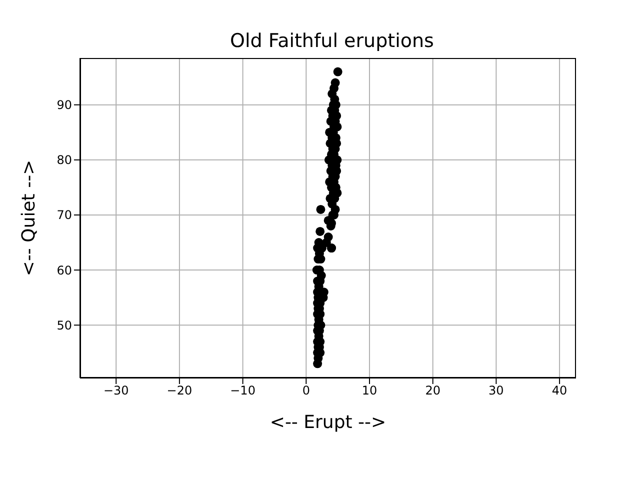 The width and height of the screenshot is (640, 480). Describe the element at coordinates (306, 391) in the screenshot. I see `x-tick-label: 0` at that location.